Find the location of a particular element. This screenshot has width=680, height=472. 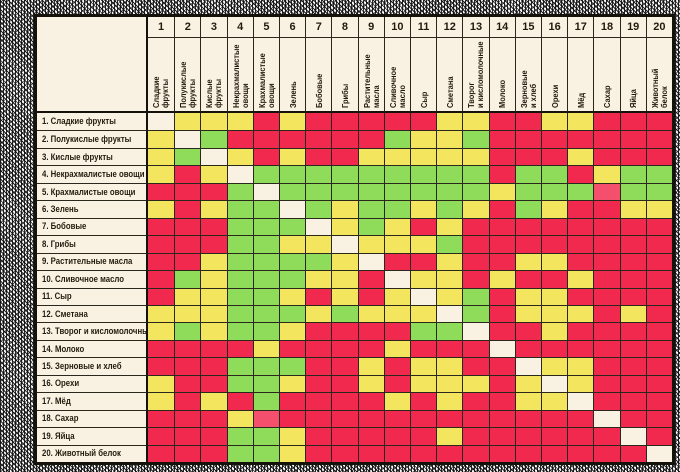

cell-r18-c6 is located at coordinates (292, 418).